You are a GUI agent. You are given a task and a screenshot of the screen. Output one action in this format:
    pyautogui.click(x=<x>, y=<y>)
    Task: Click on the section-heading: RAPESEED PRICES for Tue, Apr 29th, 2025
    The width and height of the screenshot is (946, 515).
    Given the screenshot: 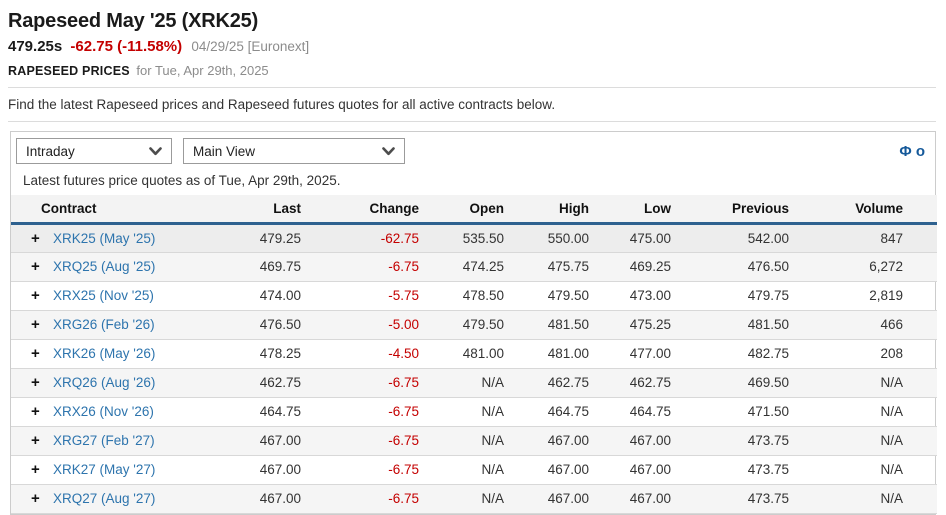 What is the action you would take?
    pyautogui.click(x=472, y=71)
    